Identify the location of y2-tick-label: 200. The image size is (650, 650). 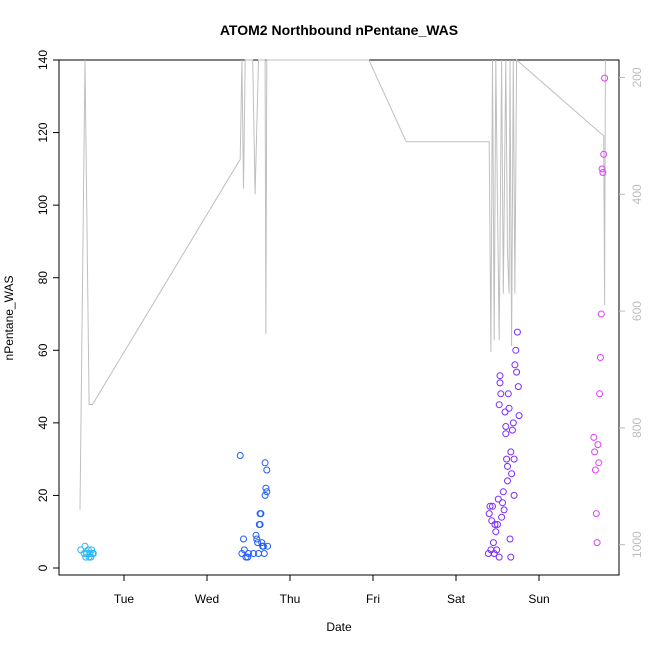
(637, 77).